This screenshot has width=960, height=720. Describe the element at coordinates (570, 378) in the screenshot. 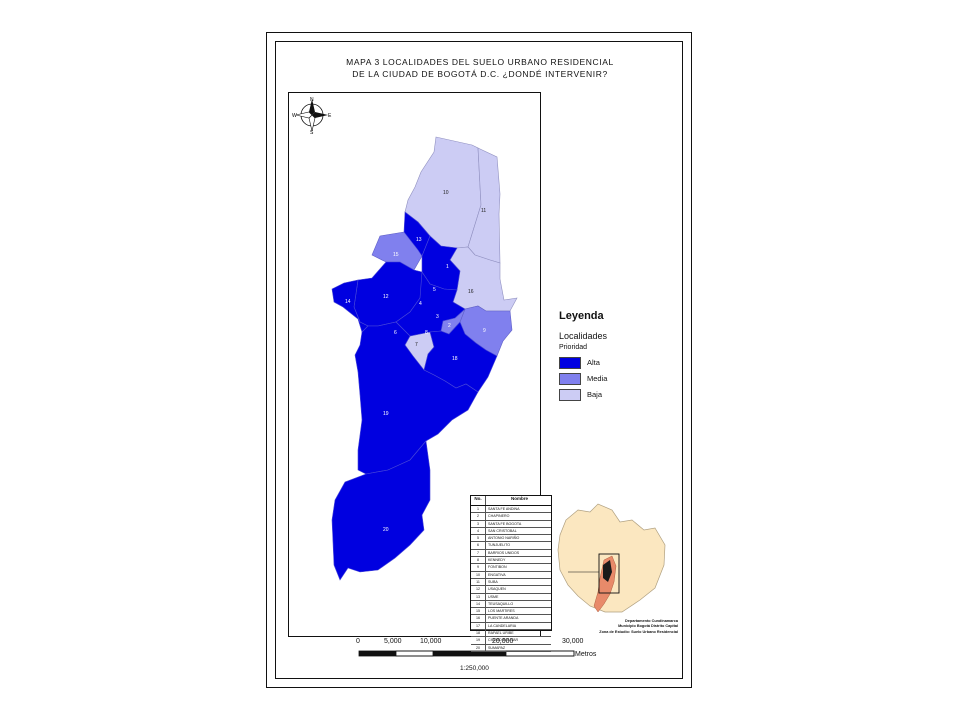

I see `legend-swatch-media` at that location.